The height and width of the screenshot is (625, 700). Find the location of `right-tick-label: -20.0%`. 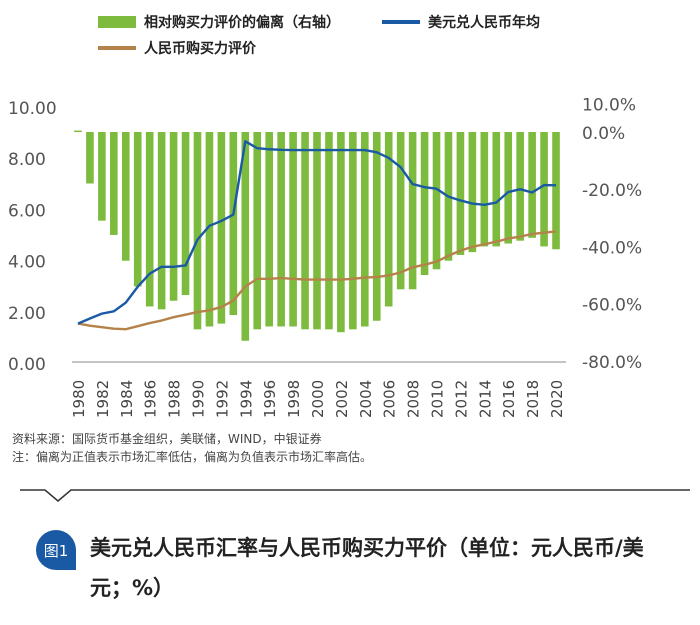

right-tick-label: -20.0% is located at coordinates (612, 191).